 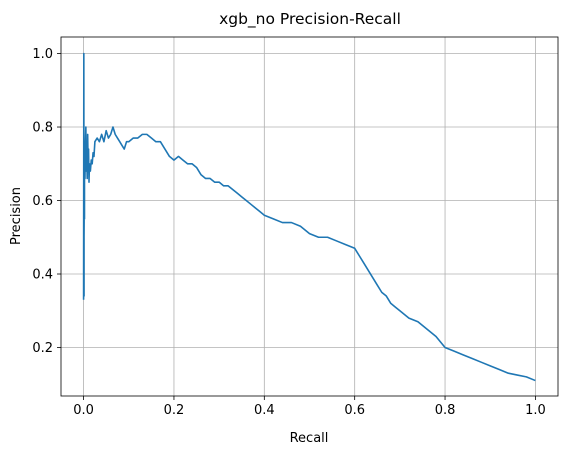 What do you see at coordinates (174, 410) in the screenshot?
I see `x-tick-label: 0.2` at bounding box center [174, 410].